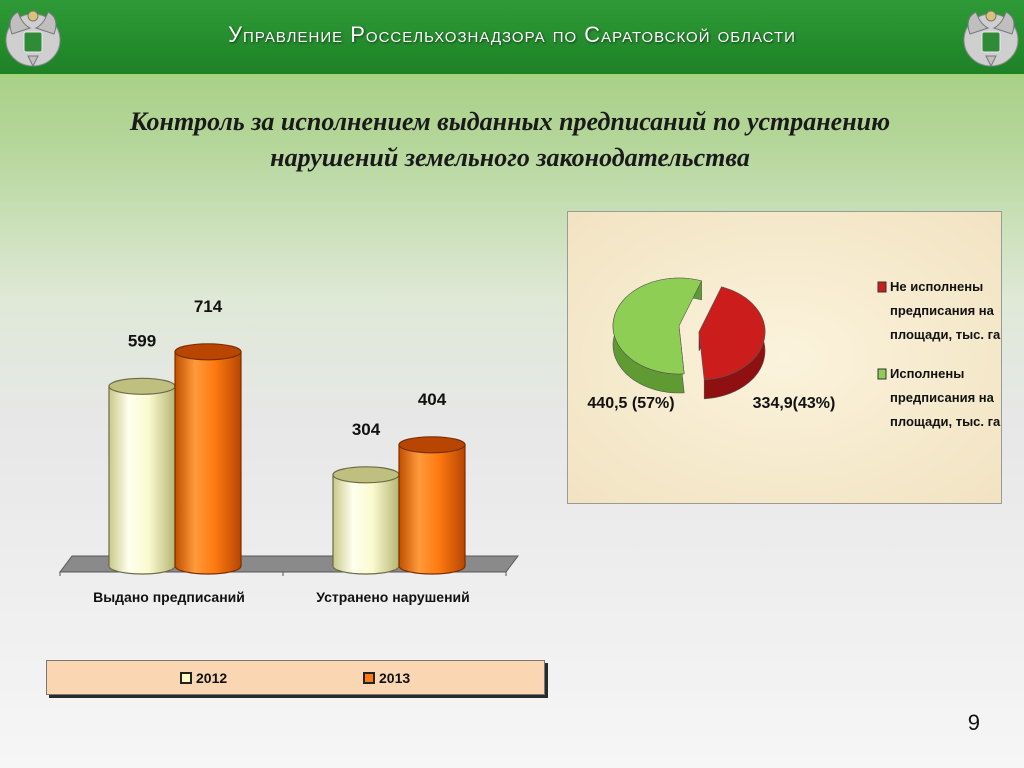  I want to click on pie-data-label: 334,9(43%), so click(794, 403).